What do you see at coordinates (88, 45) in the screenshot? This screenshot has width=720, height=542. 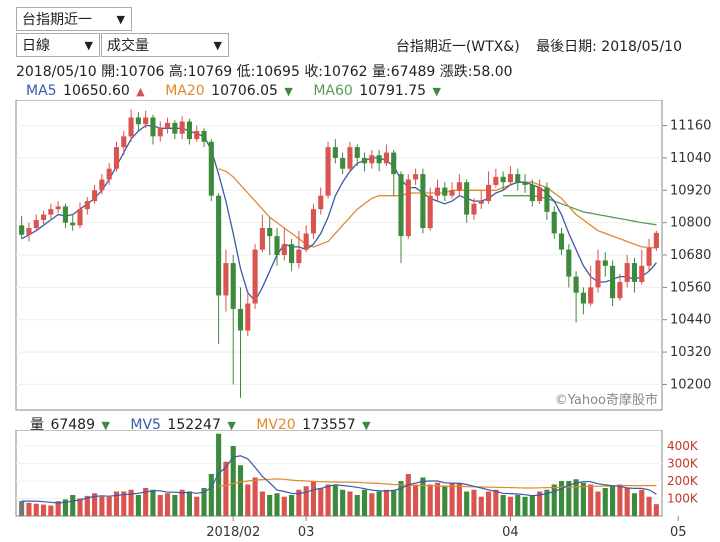 I see `chevron-down-icon: ▼` at bounding box center [88, 45].